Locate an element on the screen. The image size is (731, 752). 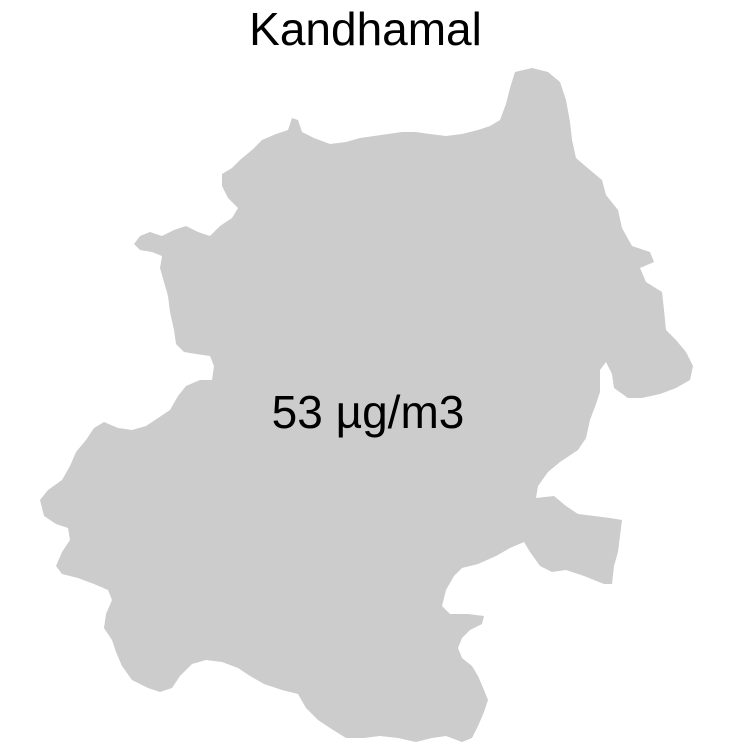
map-title: Kandhamal is located at coordinates (365, 29).